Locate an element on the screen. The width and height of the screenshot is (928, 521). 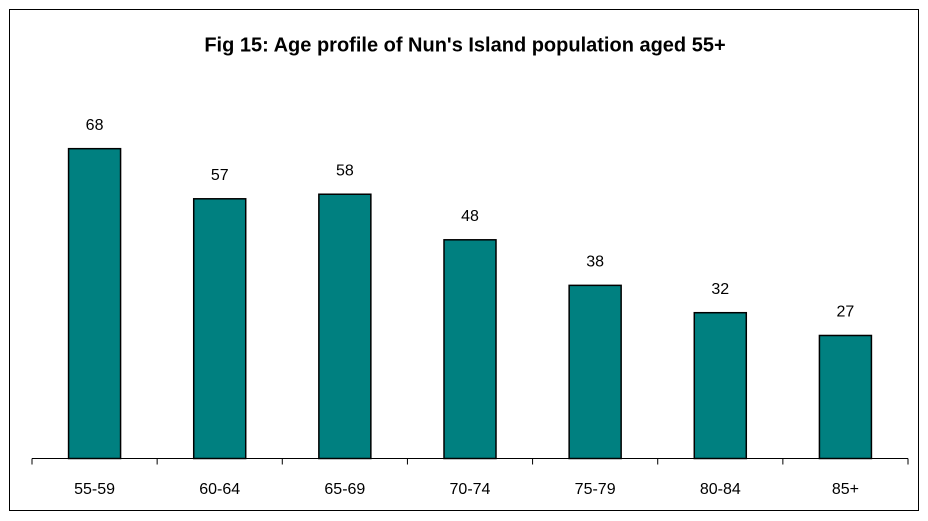
x-tick-label: 75-79 is located at coordinates (595, 489).